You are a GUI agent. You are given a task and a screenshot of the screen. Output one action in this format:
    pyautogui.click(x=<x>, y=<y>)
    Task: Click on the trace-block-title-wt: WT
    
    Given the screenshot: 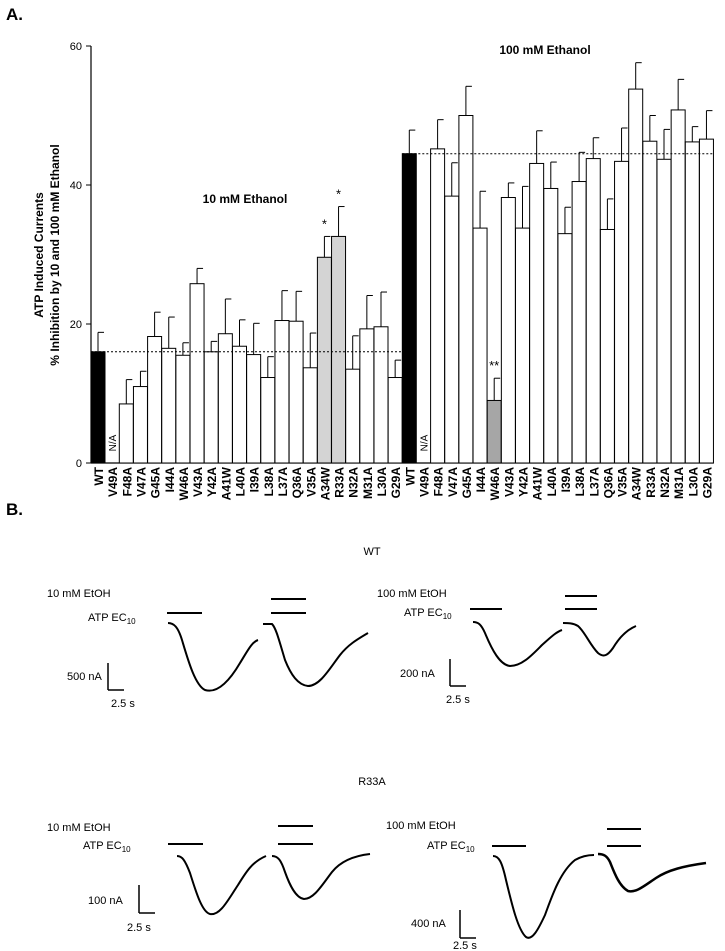 What is the action you would take?
    pyautogui.click(x=371, y=552)
    